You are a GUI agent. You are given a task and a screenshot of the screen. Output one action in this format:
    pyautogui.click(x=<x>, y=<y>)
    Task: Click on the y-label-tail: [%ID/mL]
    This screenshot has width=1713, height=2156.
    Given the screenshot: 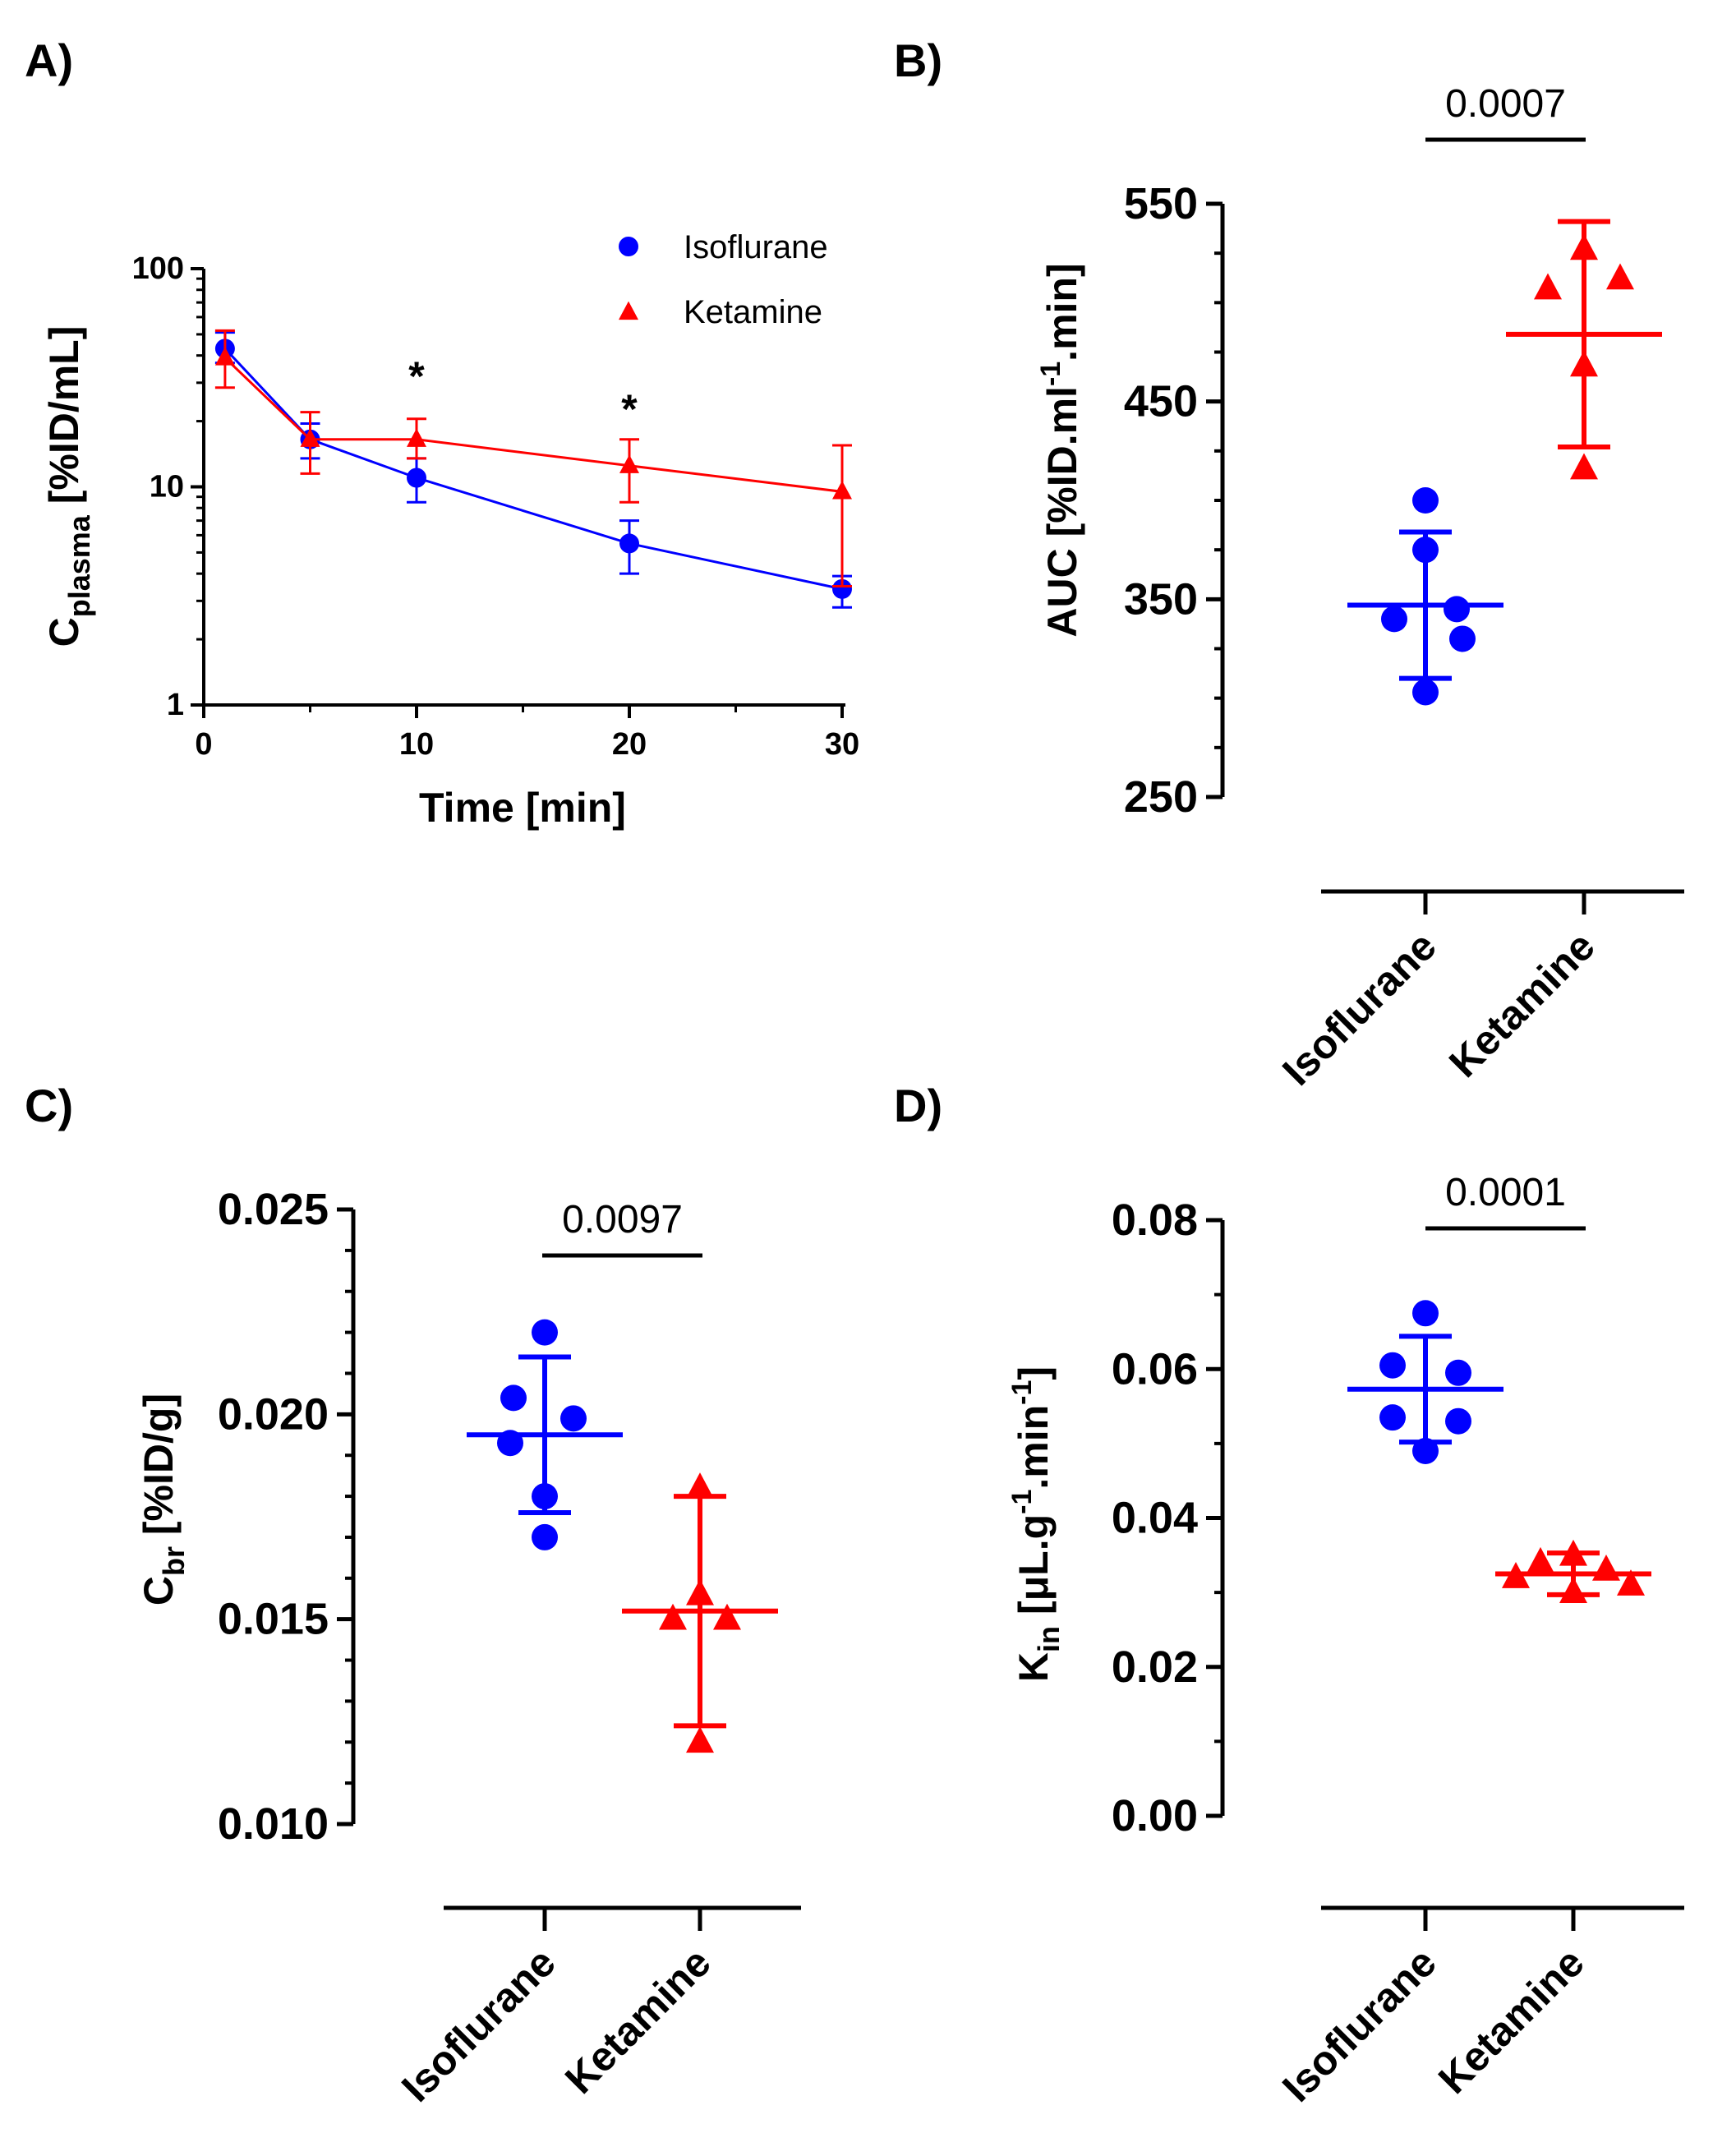 What is the action you would take?
    pyautogui.click(x=64, y=421)
    